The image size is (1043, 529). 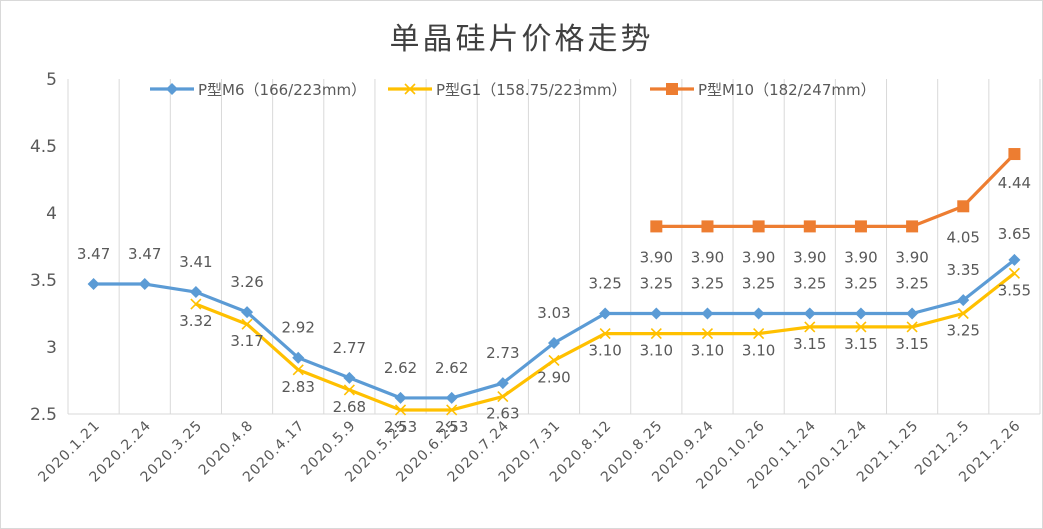 What do you see at coordinates (553, 313) in the screenshot?
I see `data-label: 3.03` at bounding box center [553, 313].